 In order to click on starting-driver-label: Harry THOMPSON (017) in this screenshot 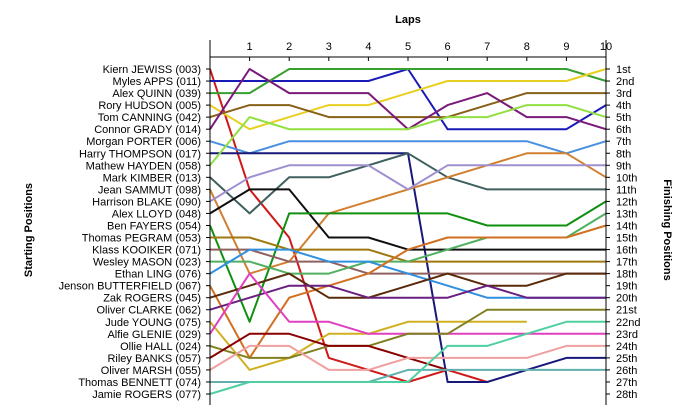, I will do `click(140, 154)`.